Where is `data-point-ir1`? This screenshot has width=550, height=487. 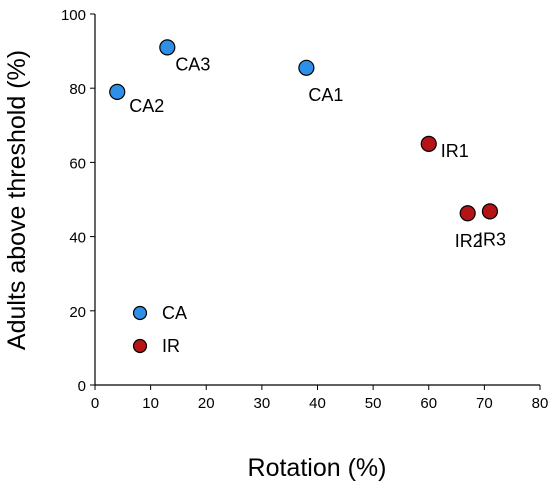 data-point-ir1 is located at coordinates (428, 143).